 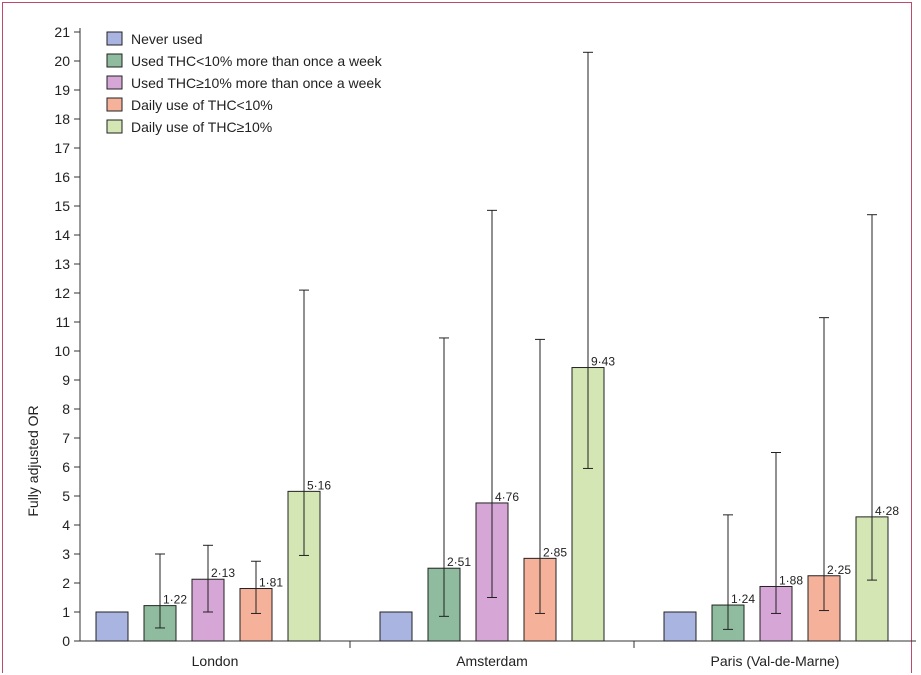 What do you see at coordinates (66, 641) in the screenshot?
I see `y-tick-label: 0` at bounding box center [66, 641].